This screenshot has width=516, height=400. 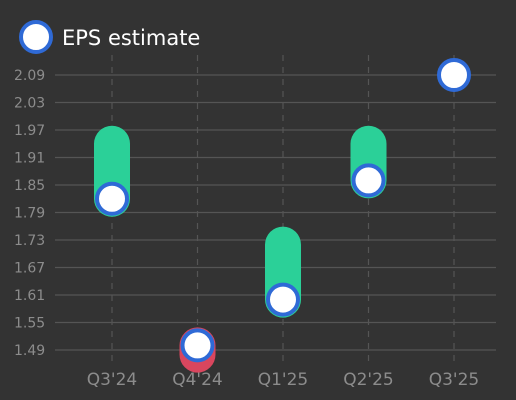 I want to click on legend-marker, so click(x=36, y=37).